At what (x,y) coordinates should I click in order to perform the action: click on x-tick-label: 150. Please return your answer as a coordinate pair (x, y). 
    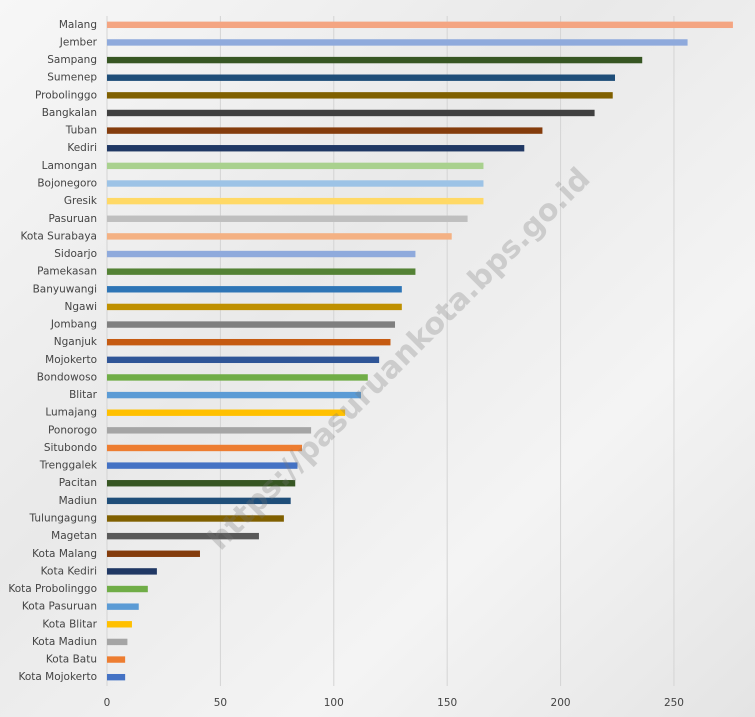
    Looking at the image, I should click on (447, 703).